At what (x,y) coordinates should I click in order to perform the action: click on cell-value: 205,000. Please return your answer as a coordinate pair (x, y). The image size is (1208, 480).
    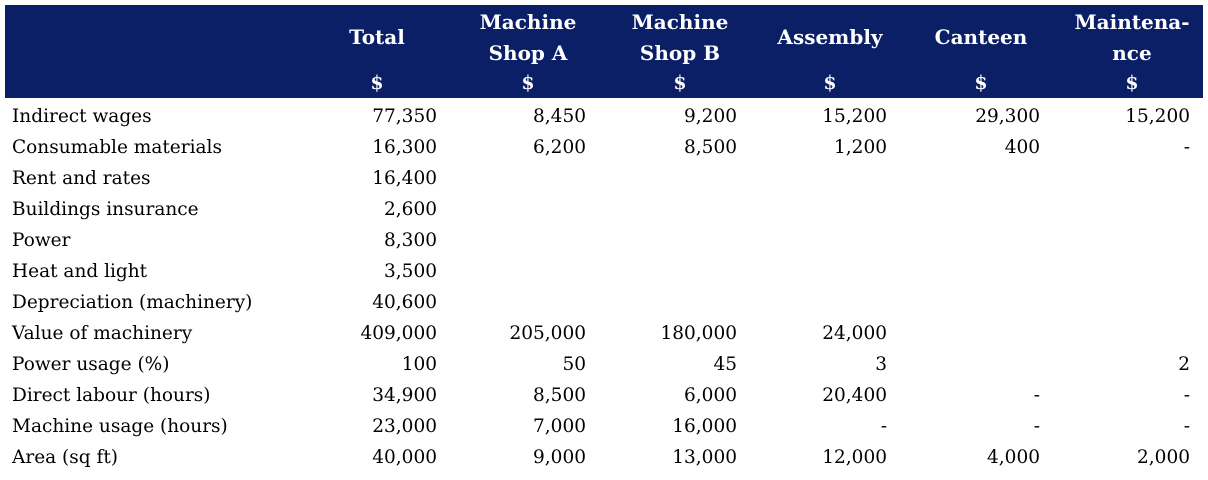
    Looking at the image, I should click on (547, 333).